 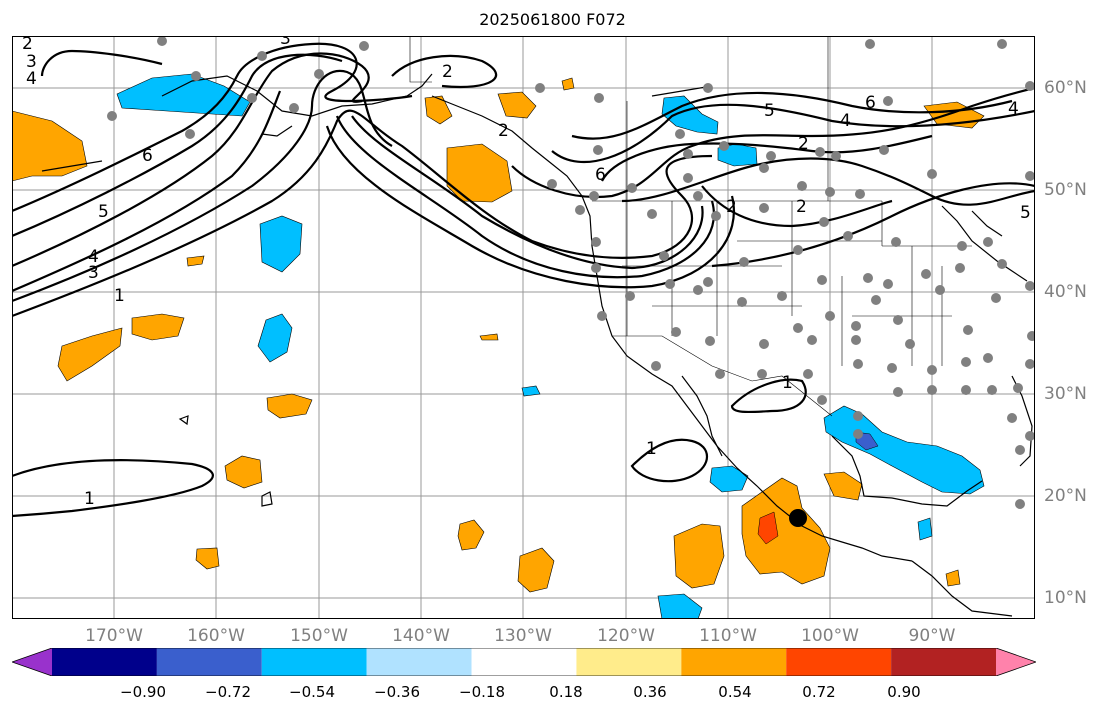 What do you see at coordinates (768, 528) in the screenshot?
I see `strong-positive-area` at bounding box center [768, 528].